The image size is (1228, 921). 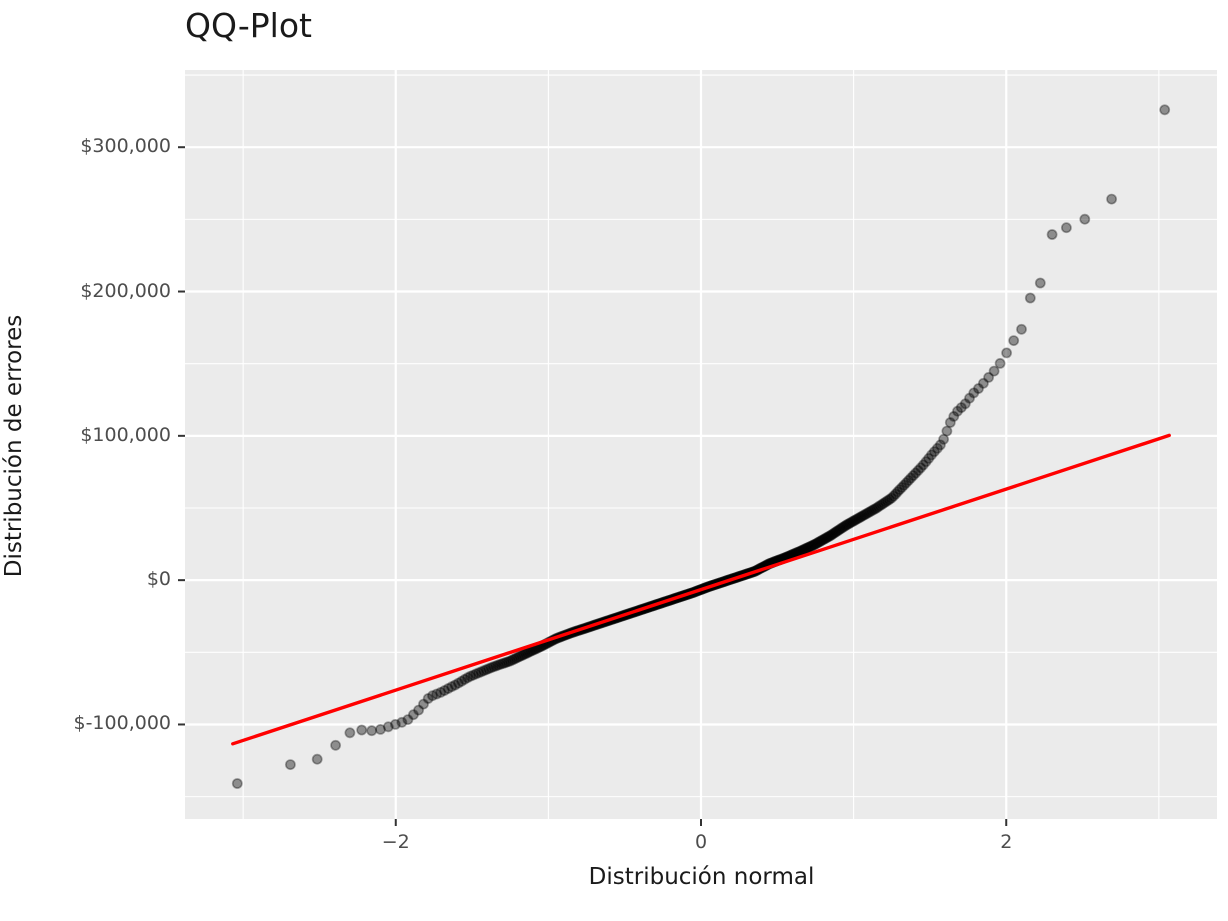 I want to click on y-tick-label: $100,000, so click(x=125, y=434).